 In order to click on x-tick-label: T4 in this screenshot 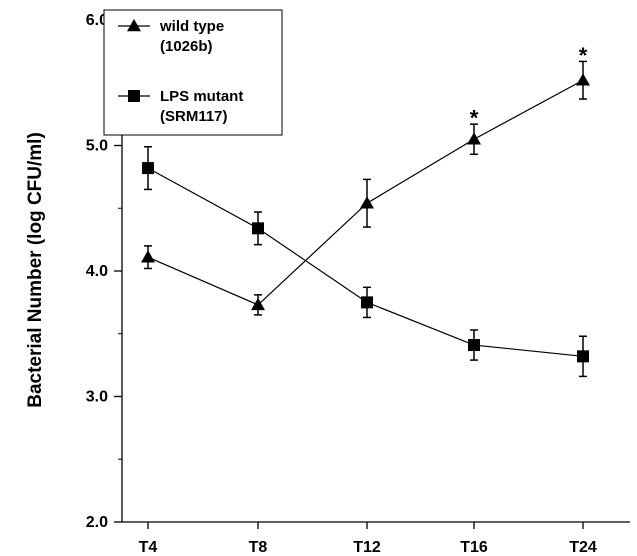, I will do `click(148, 547)`.